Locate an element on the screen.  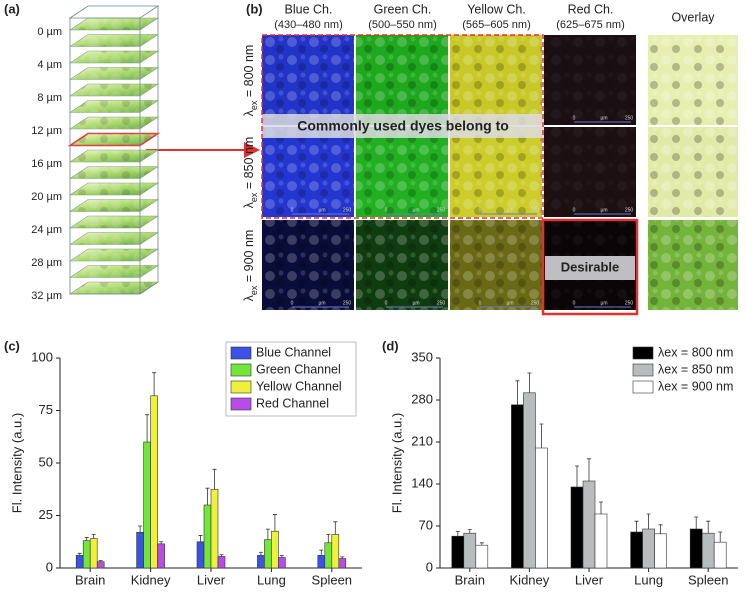
depth-label: 12 µm is located at coordinates (46, 131).